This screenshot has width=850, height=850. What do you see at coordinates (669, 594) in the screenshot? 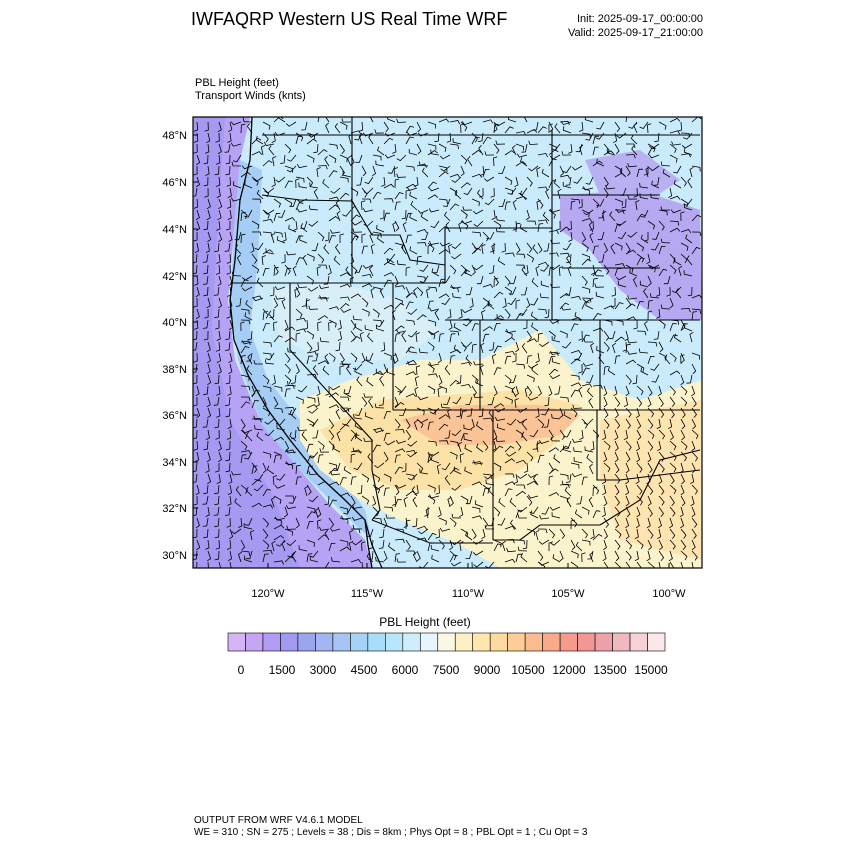
I see `lon-tick-label: 100°W` at bounding box center [669, 594].